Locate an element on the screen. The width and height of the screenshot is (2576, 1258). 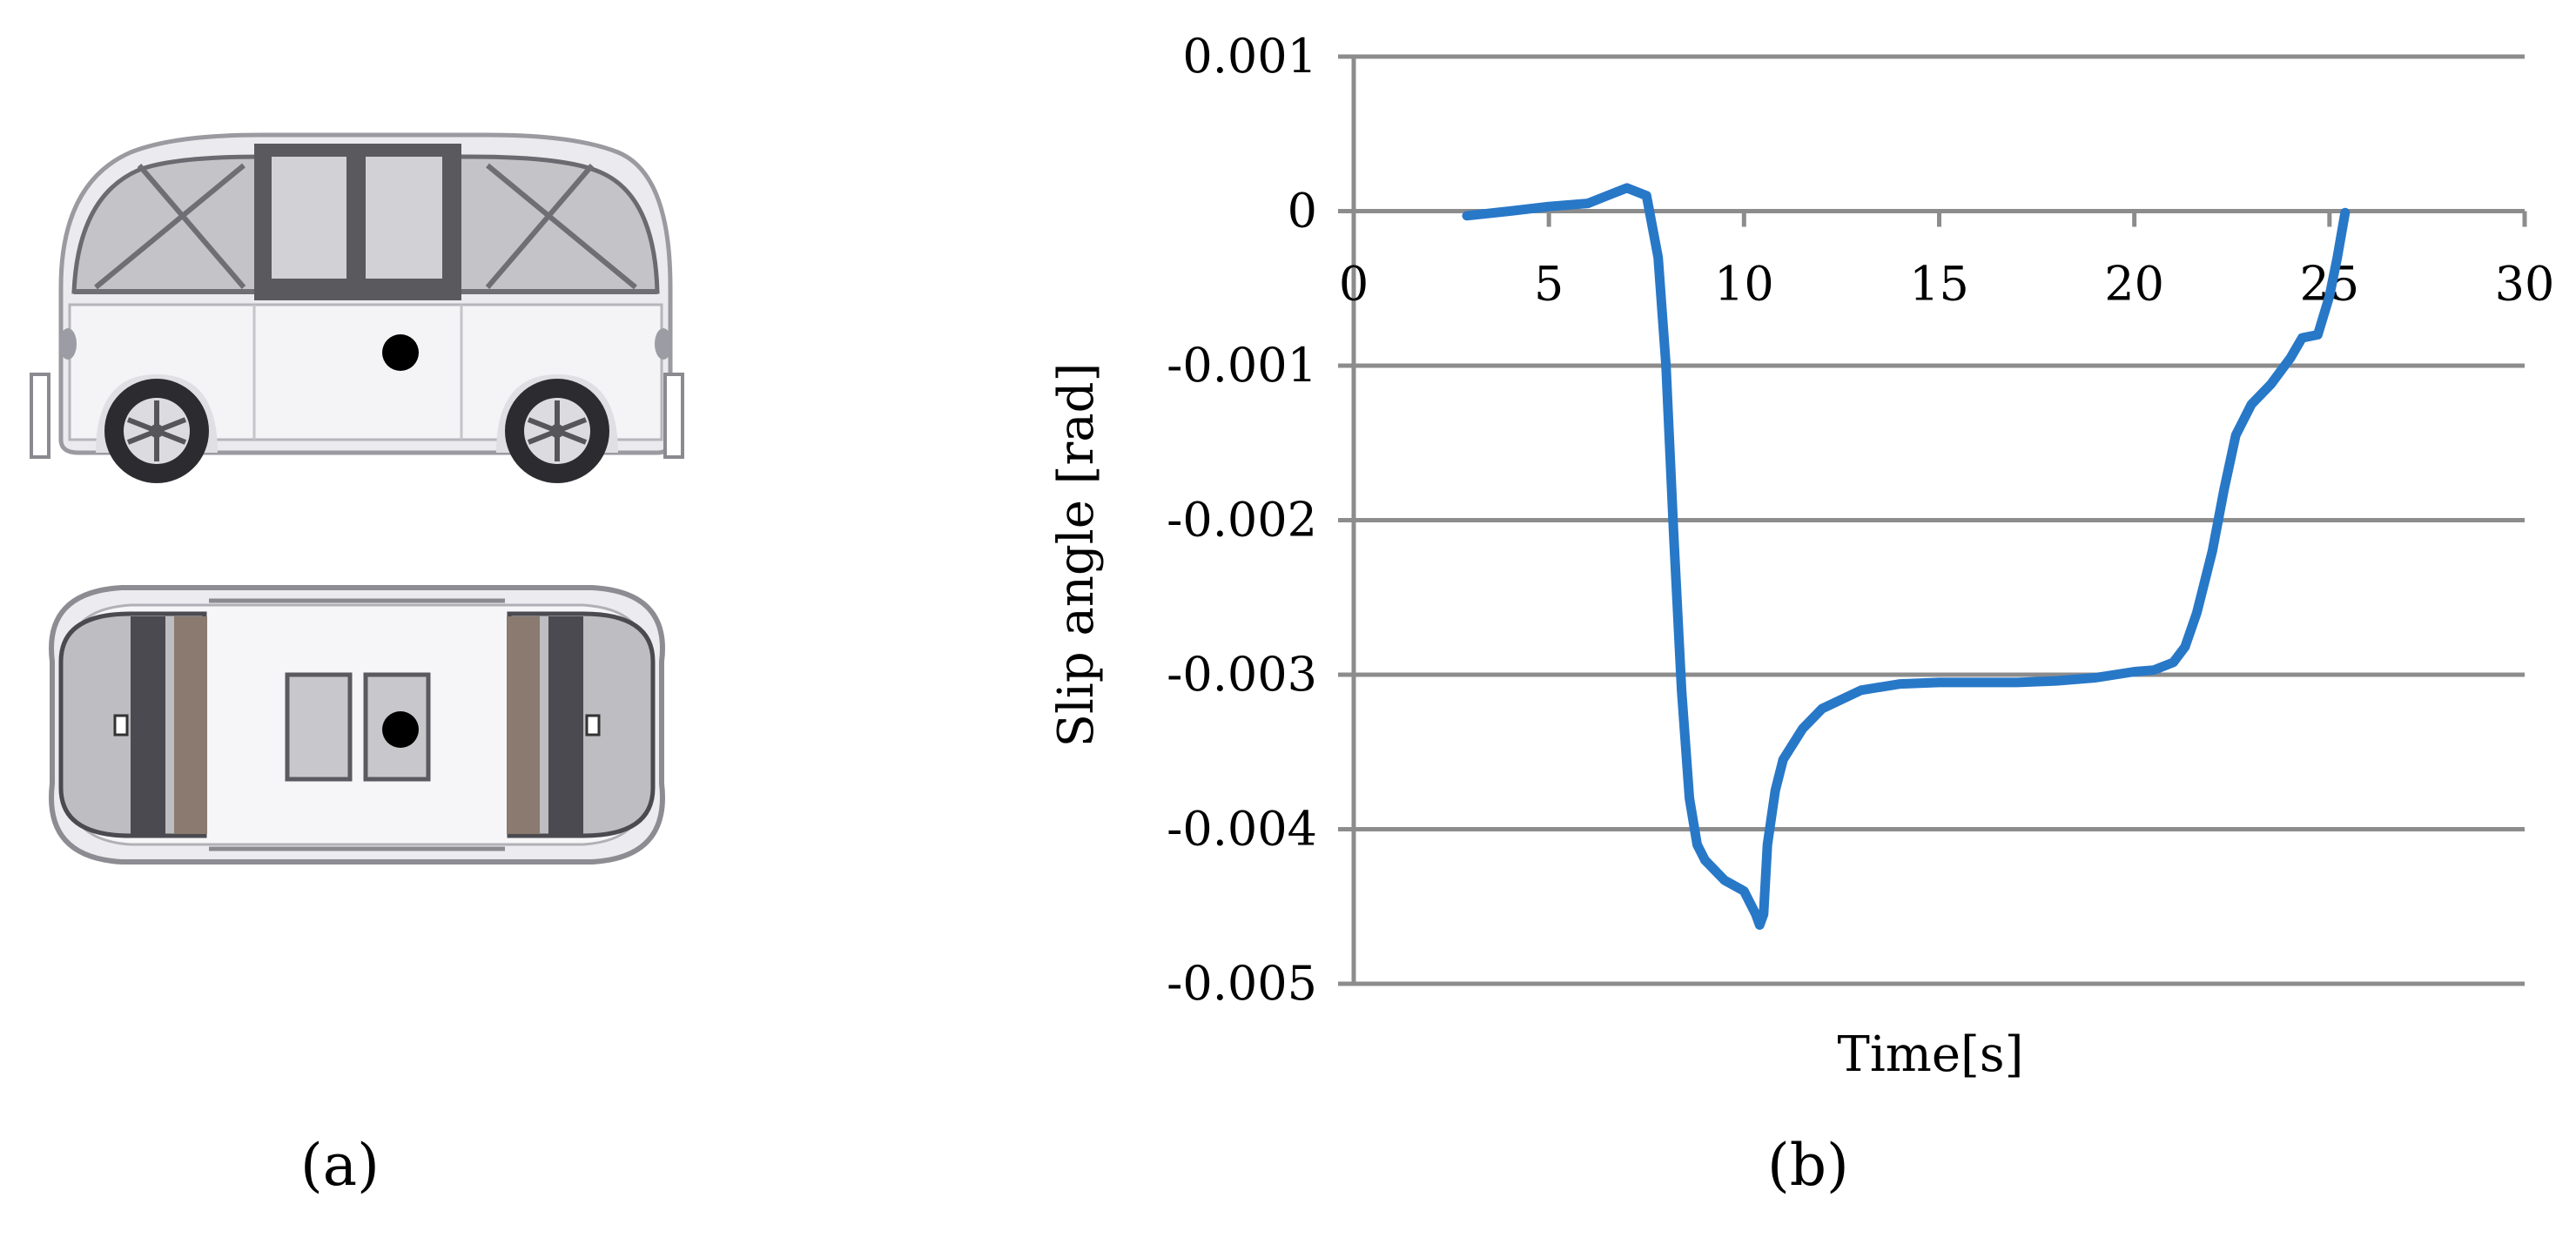
y-tick-label: 0.001 is located at coordinates (1249, 56).